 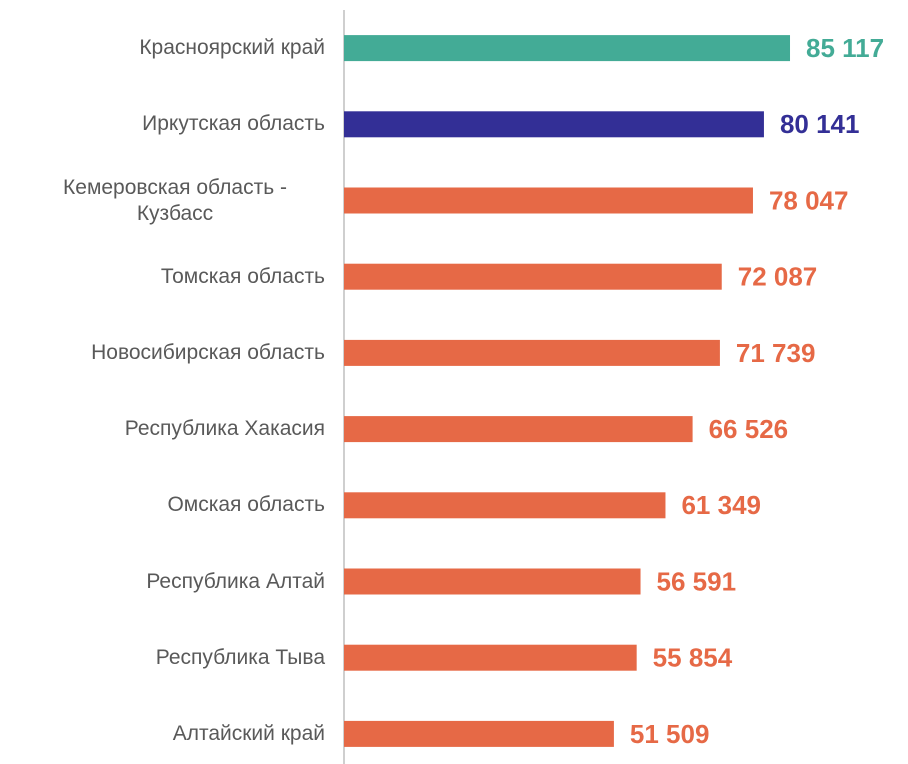 I want to click on category-label: Кемеровская область - Кузбасс, so click(x=175, y=200).